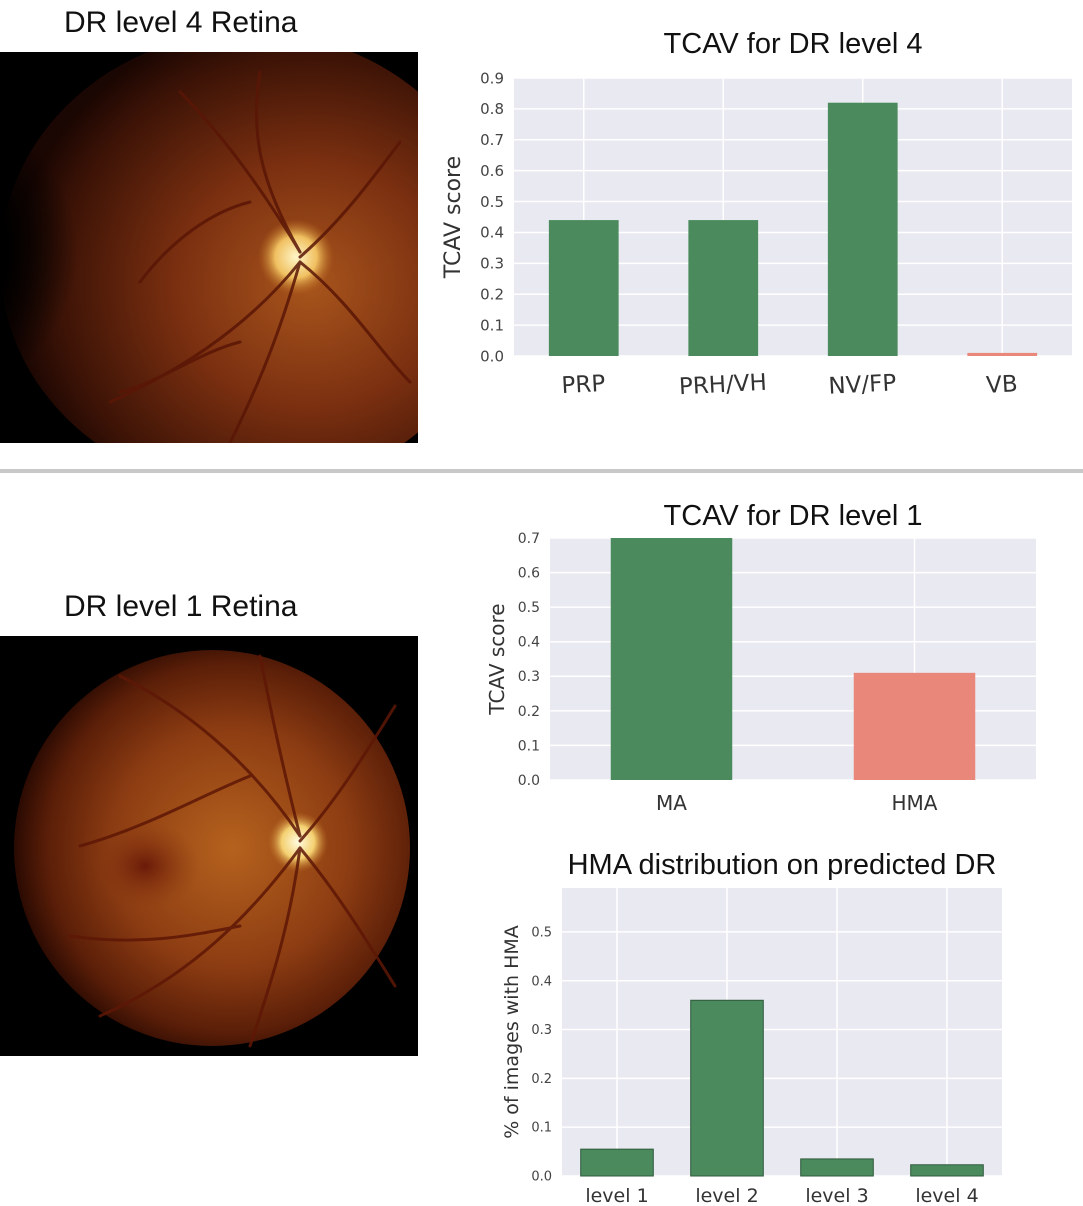 This screenshot has width=1083, height=1206. Describe the element at coordinates (181, 22) in the screenshot. I see `retina-title-level4: DR level 4 Retina` at that location.